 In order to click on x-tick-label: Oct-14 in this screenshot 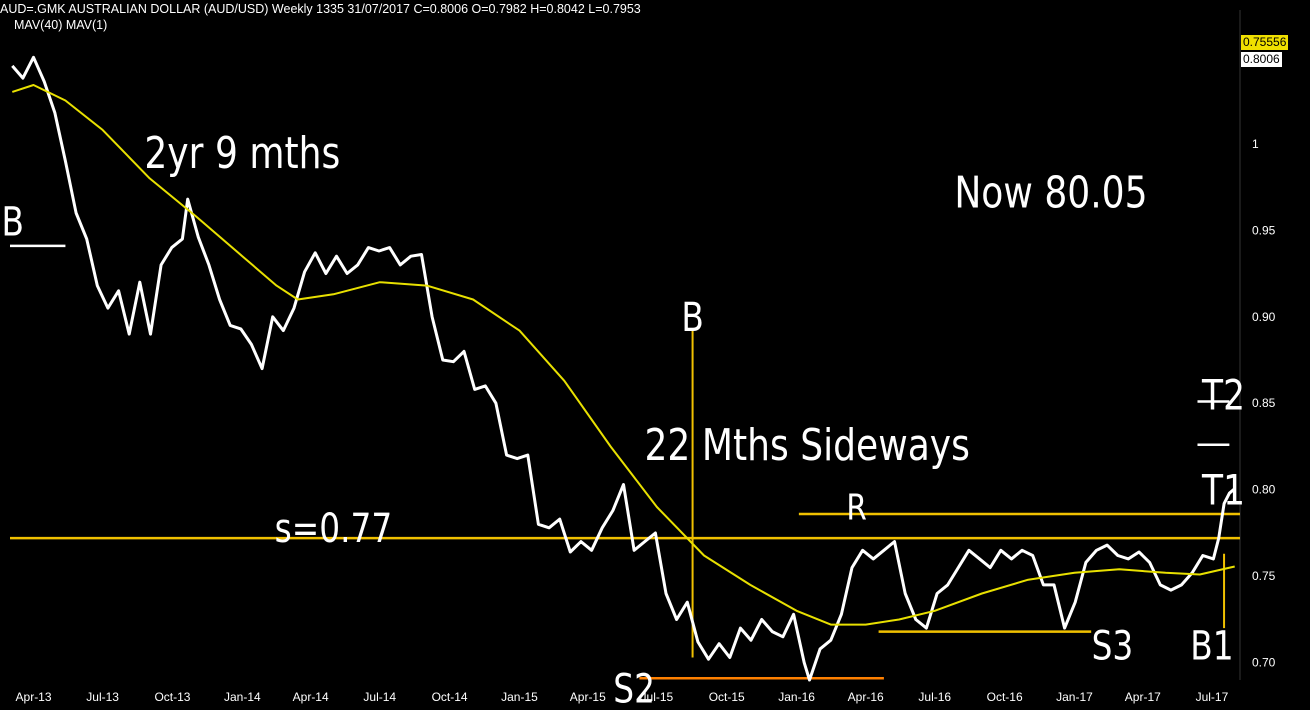, I will do `click(450, 697)`.